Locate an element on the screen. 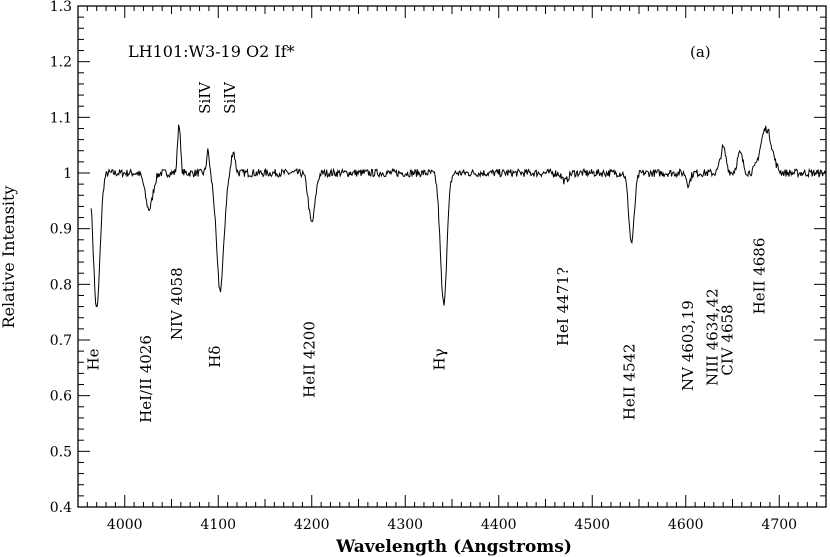 The image size is (830, 557). line-label: HeI 4471? is located at coordinates (563, 306).